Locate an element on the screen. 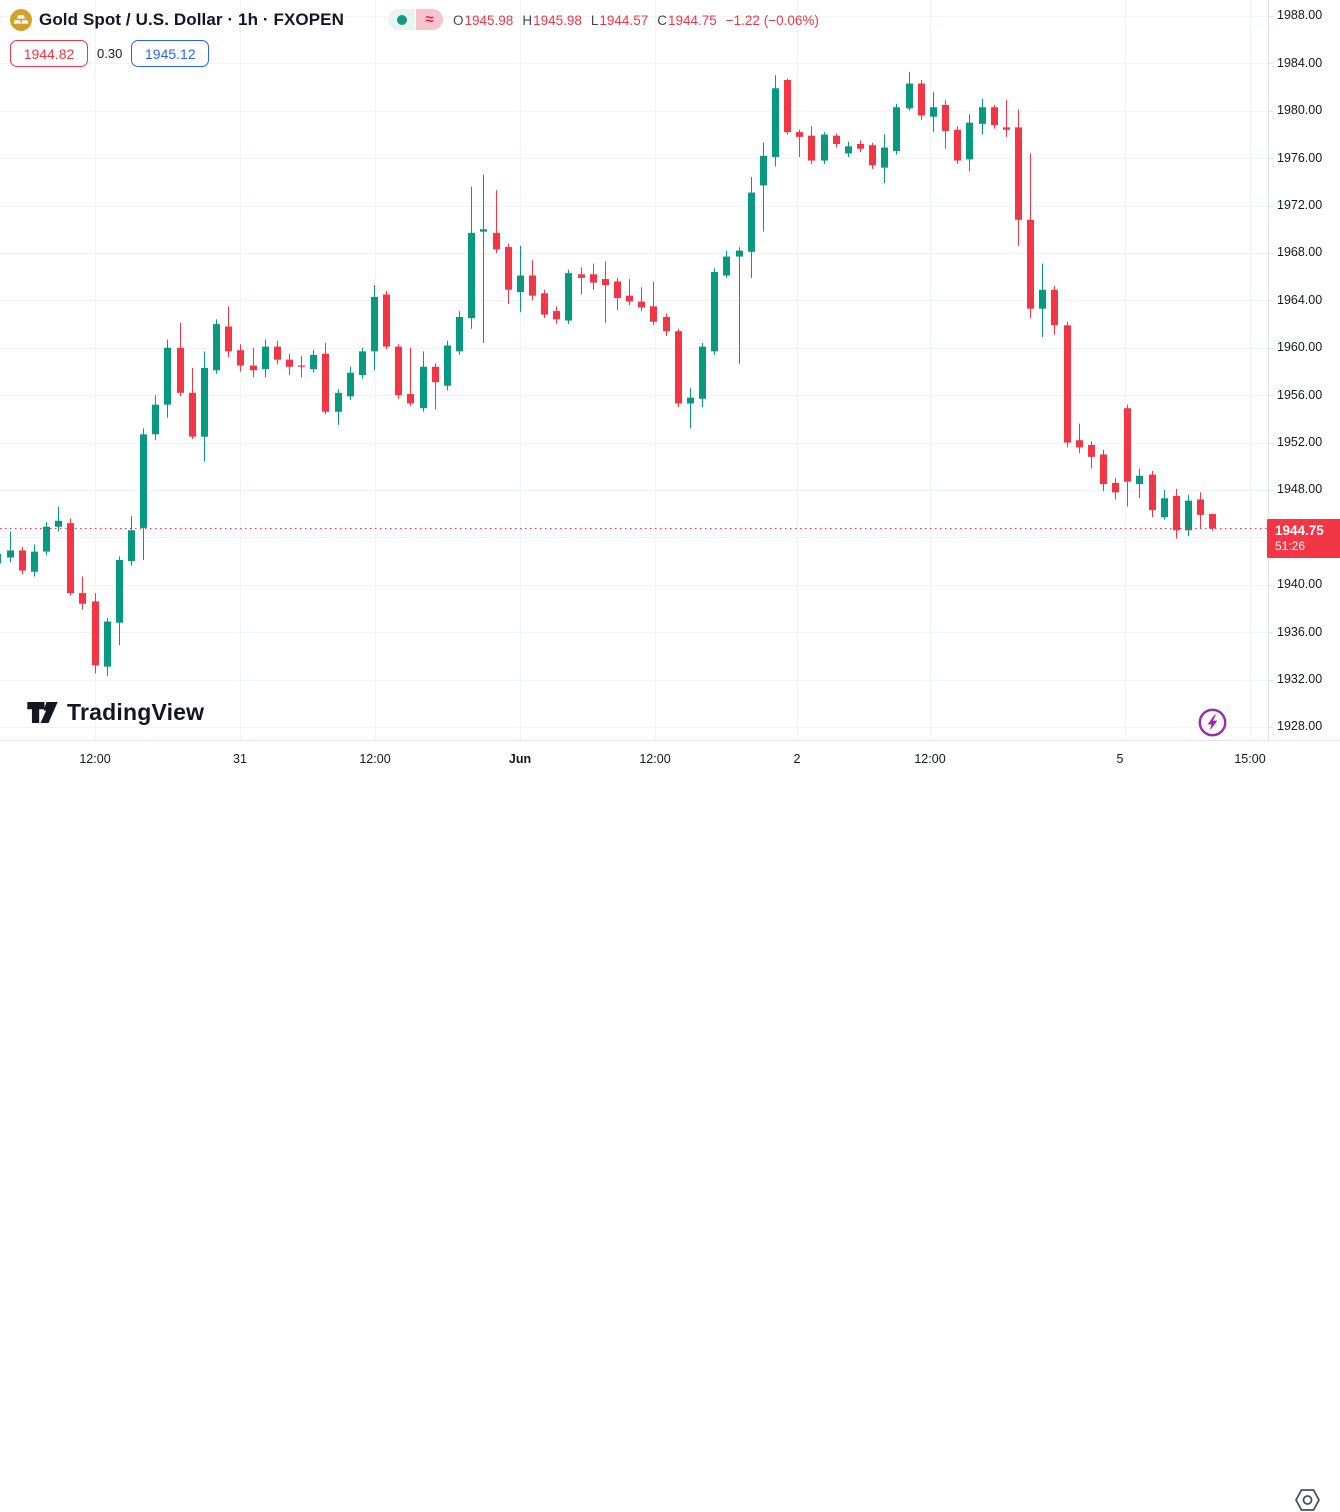  delayed-data-pill: ≈ is located at coordinates (429, 19).